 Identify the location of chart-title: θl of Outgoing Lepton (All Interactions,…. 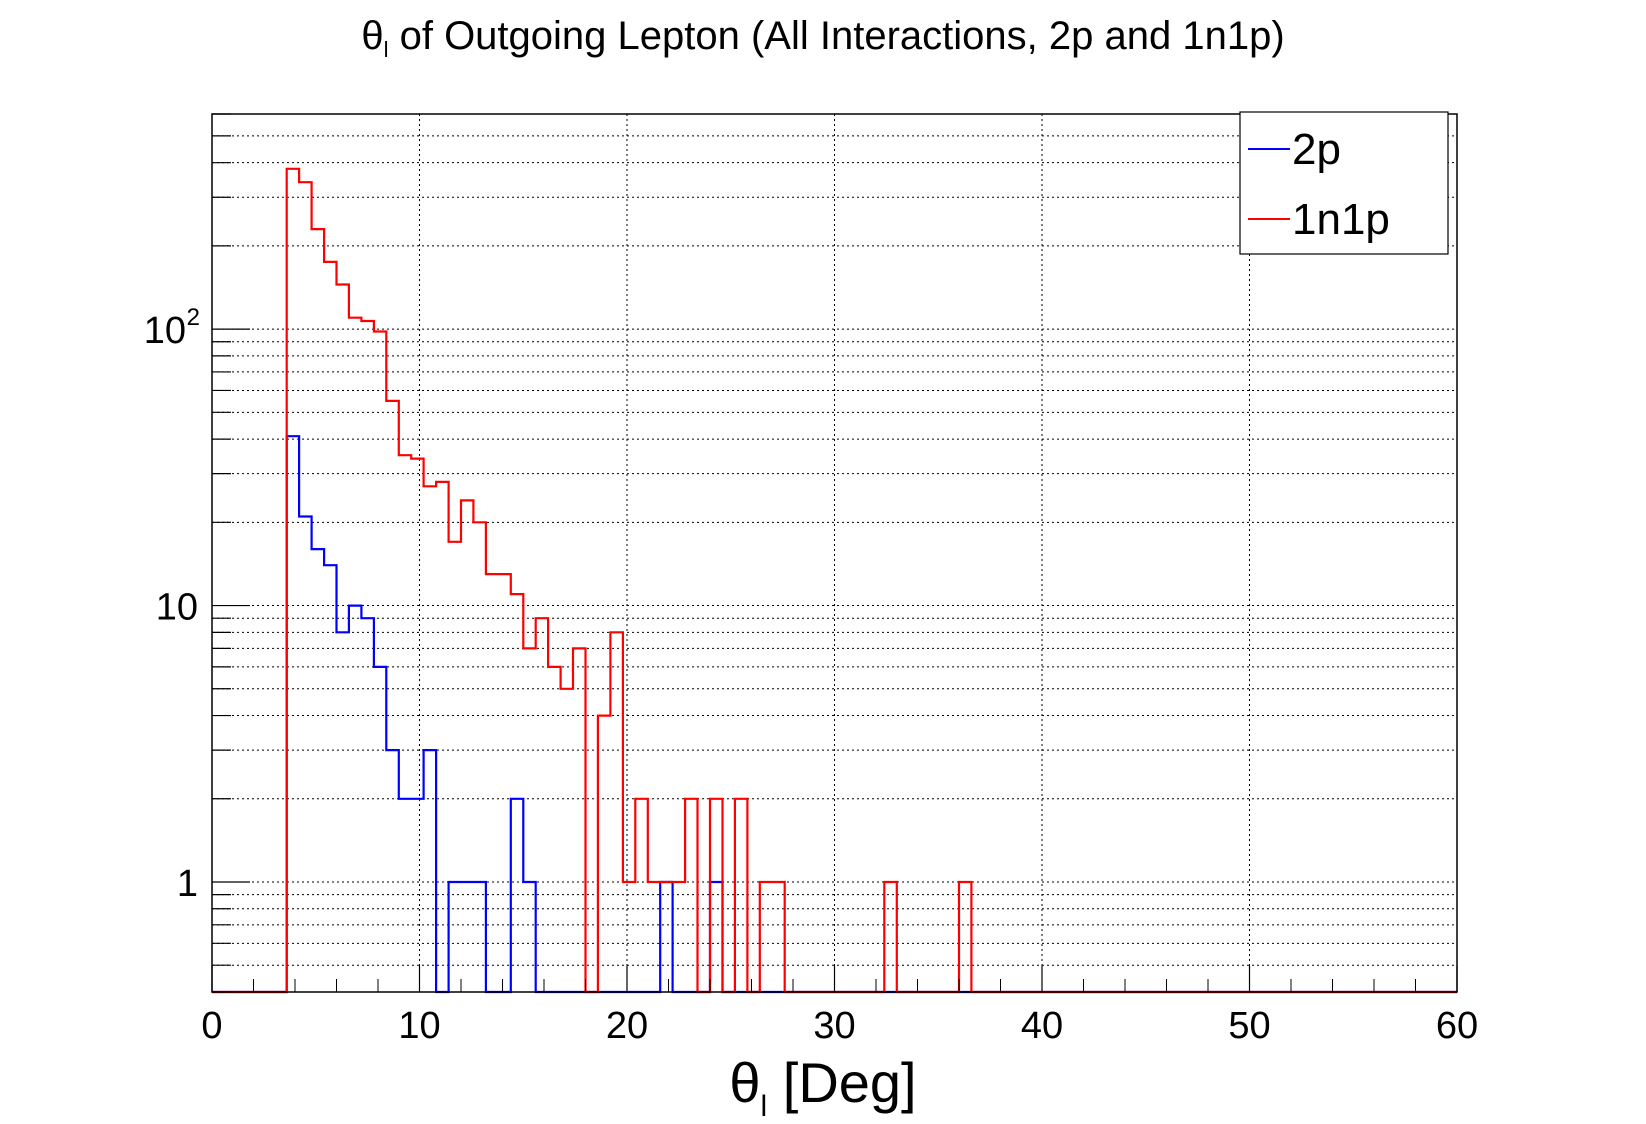
(823, 38).